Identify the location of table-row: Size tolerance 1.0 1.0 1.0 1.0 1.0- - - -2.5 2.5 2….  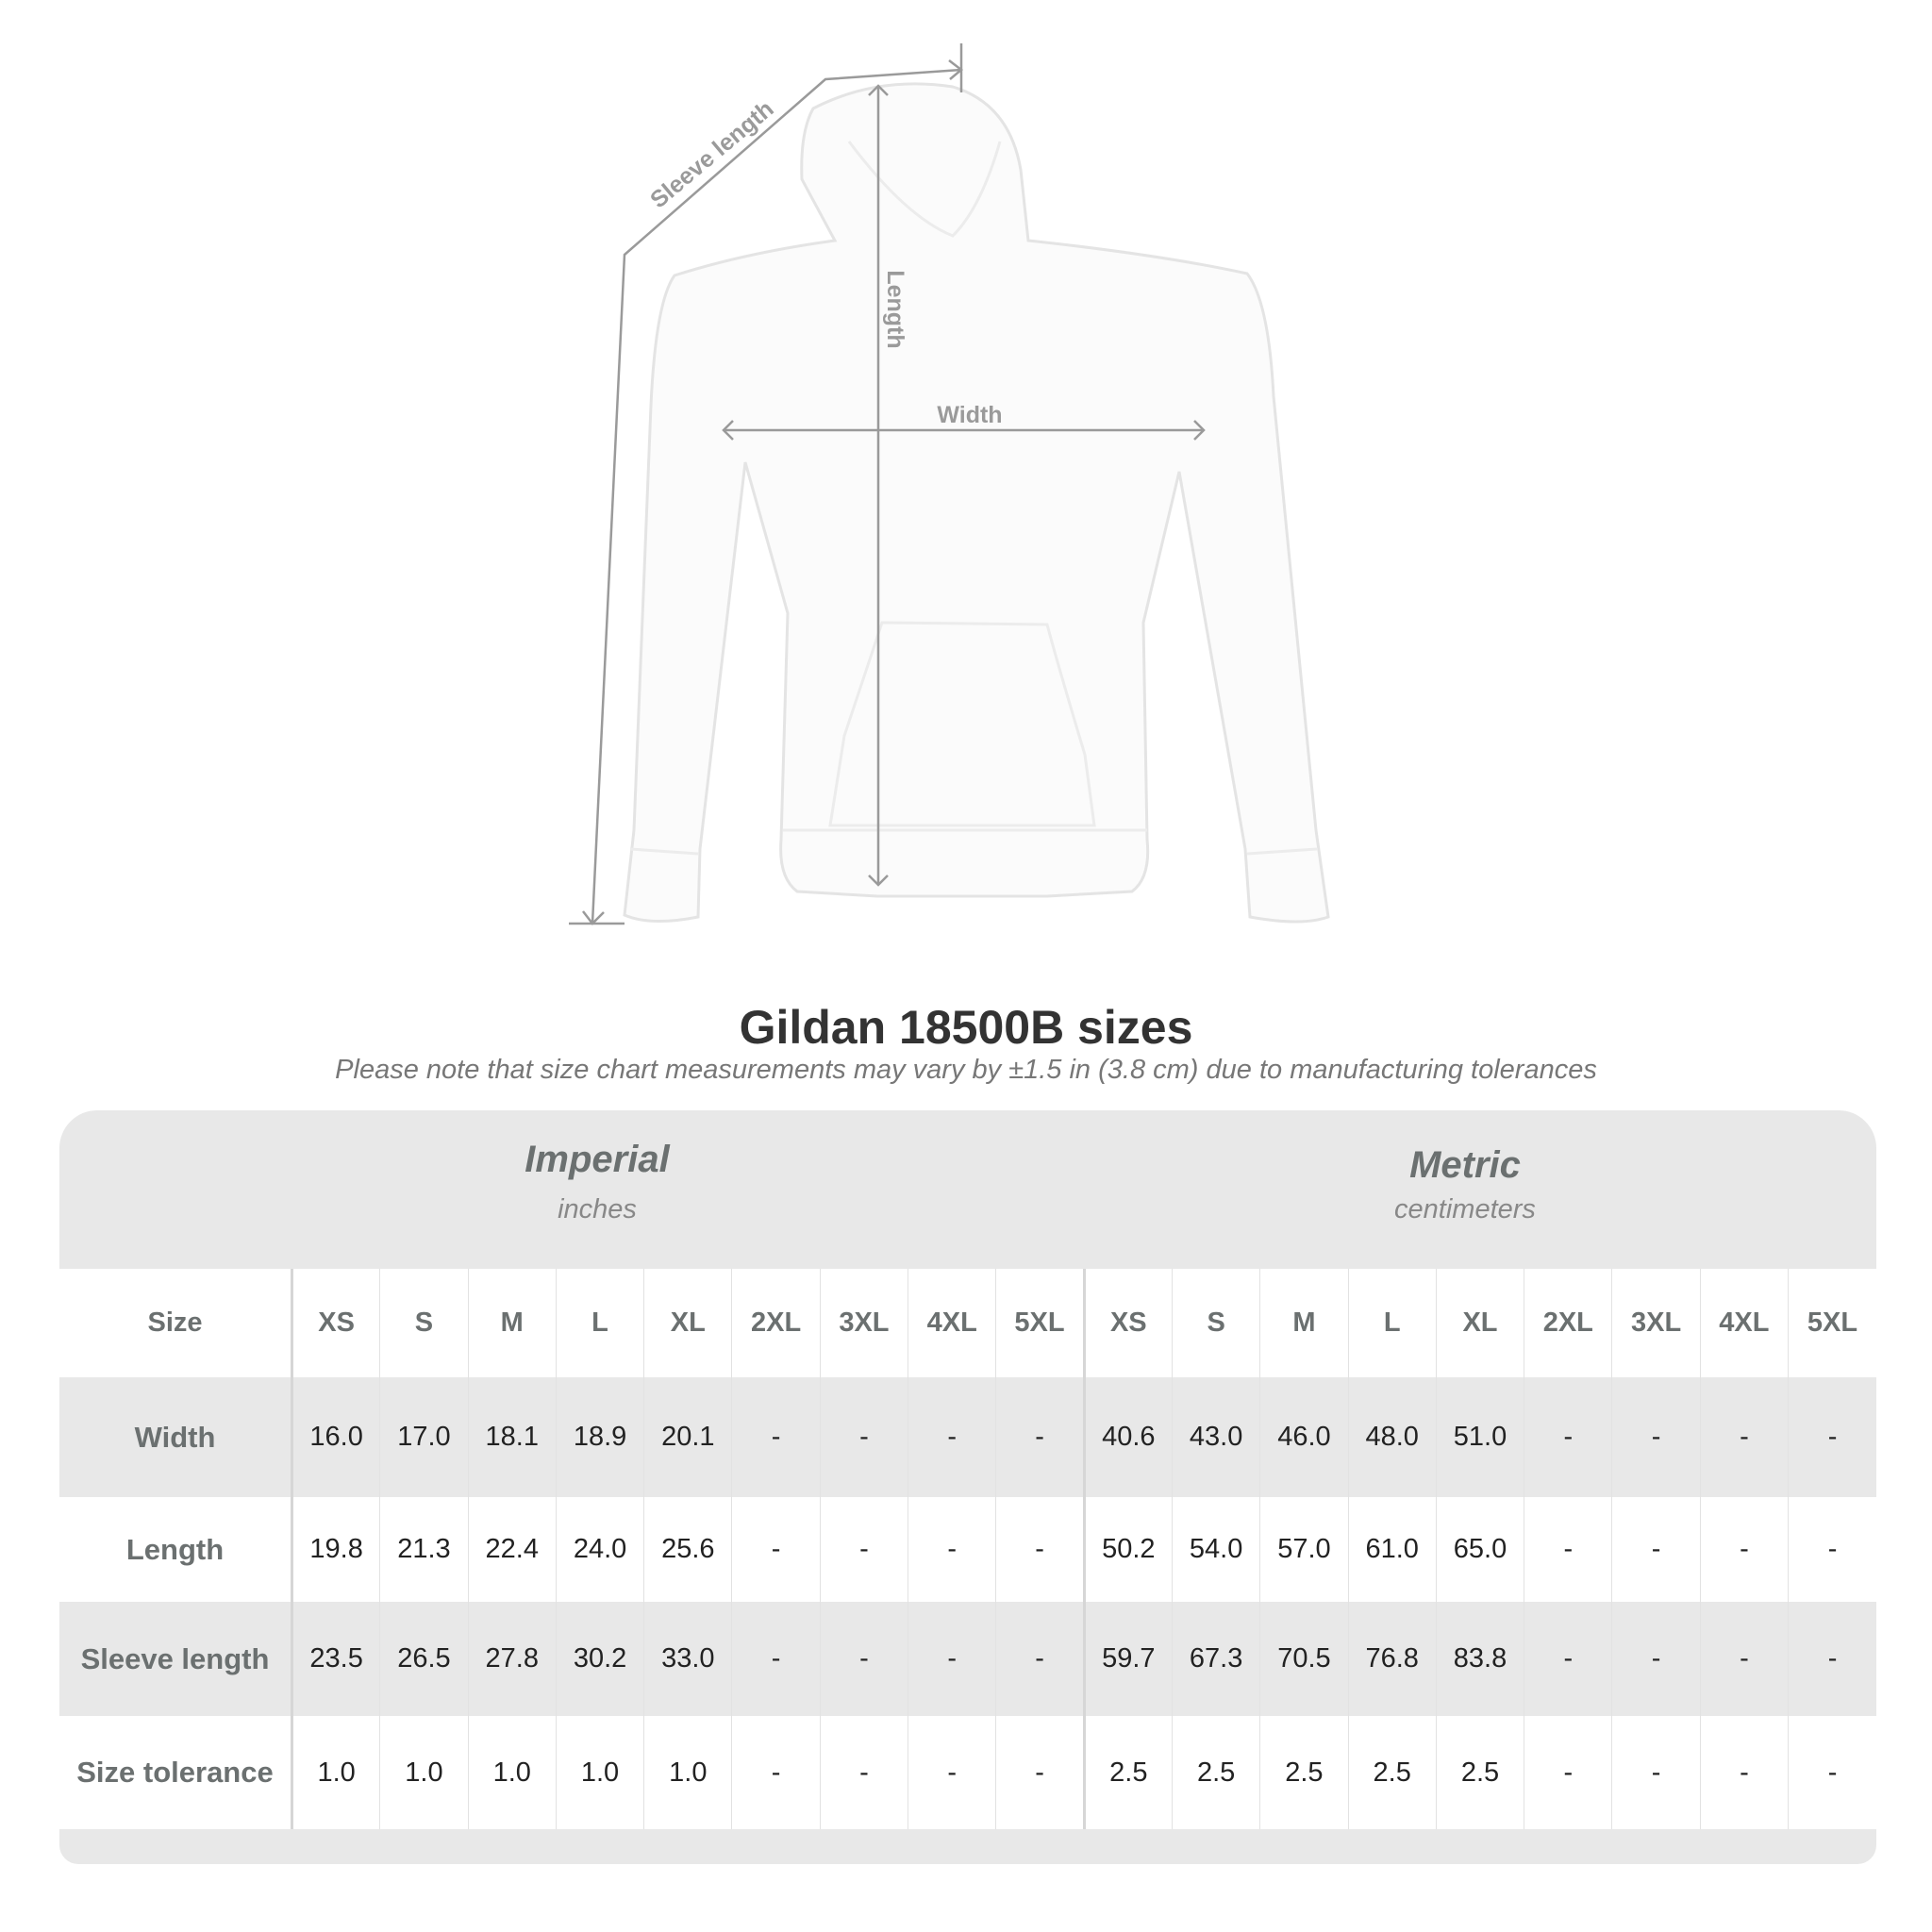
(967, 1773).